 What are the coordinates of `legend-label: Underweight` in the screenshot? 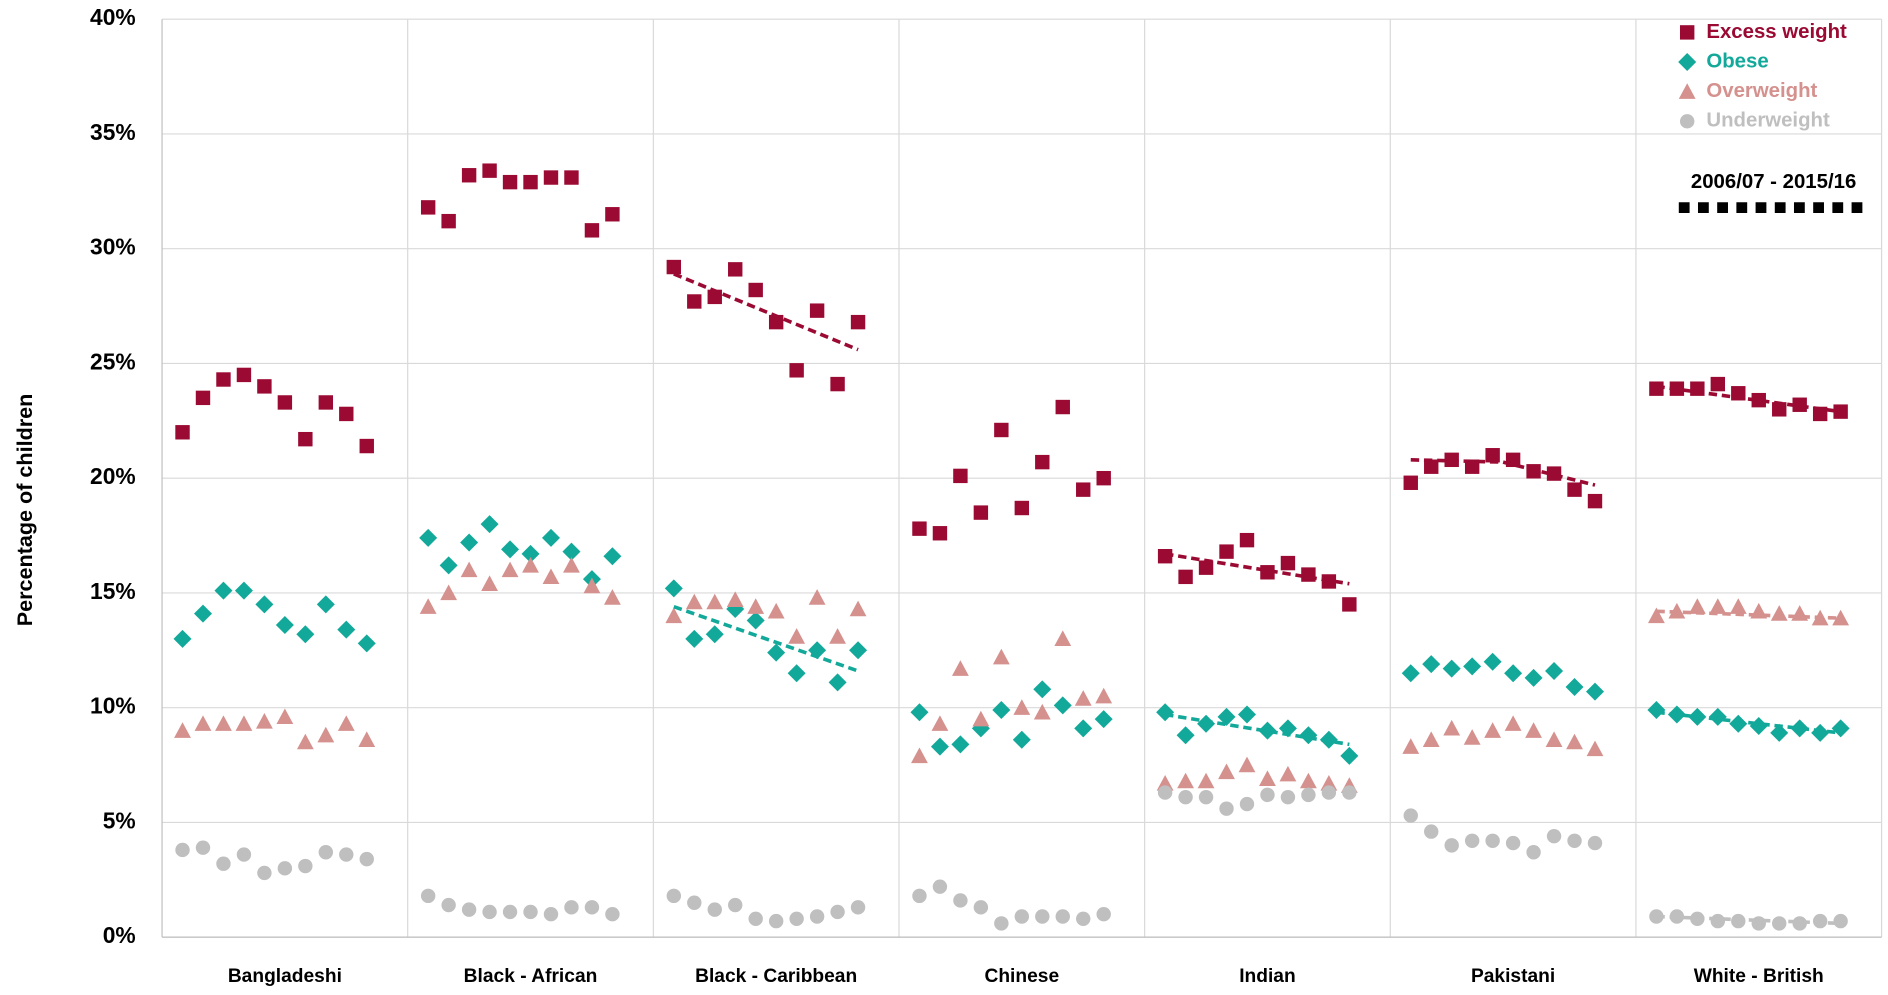 It's located at (1768, 121).